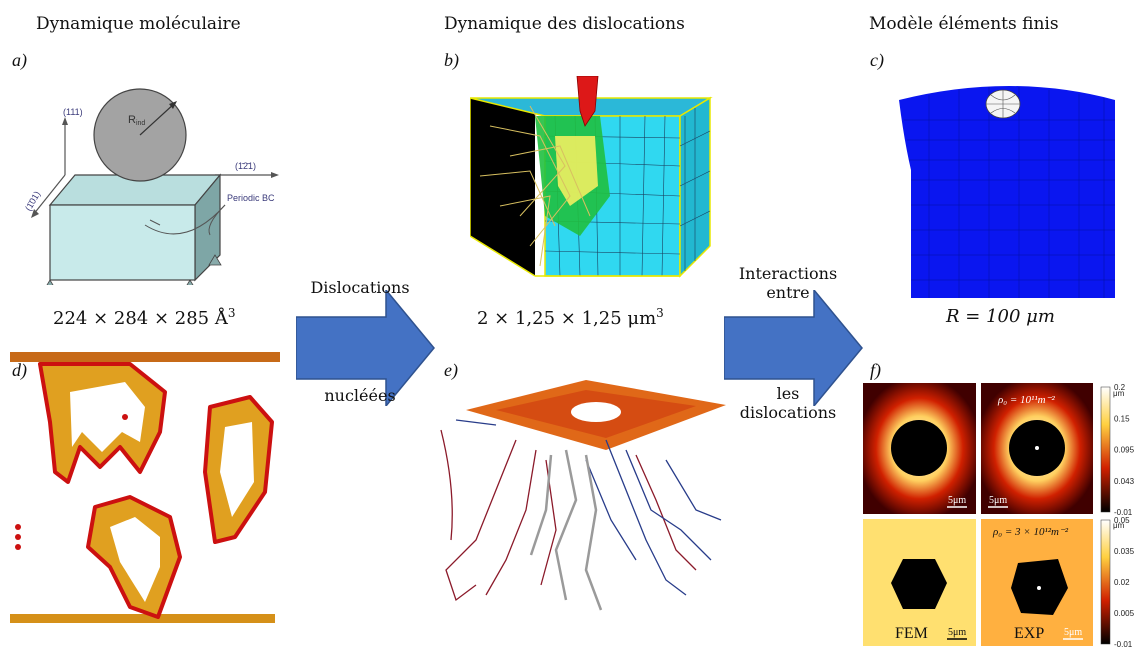 The image size is (1141, 648). Describe the element at coordinates (1122, 418) in the screenshot. I see `colorbar-top-tick: 0.15` at that location.